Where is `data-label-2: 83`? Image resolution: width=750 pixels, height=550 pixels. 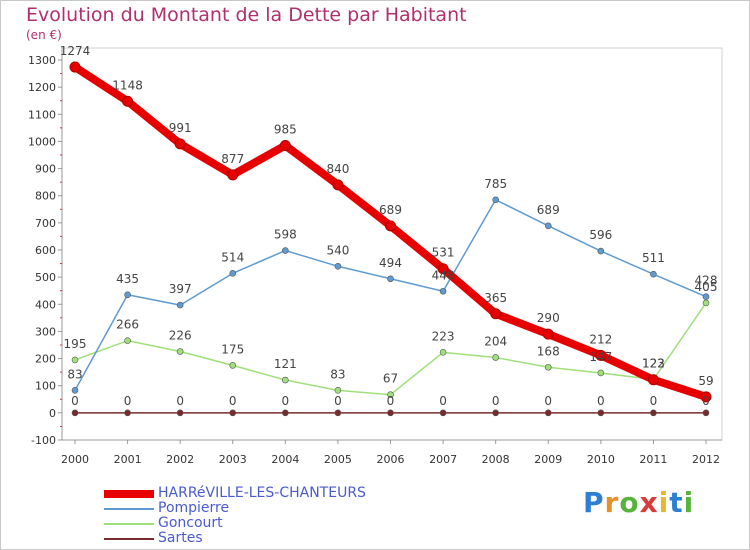
data-label-2: 83 is located at coordinates (337, 374).